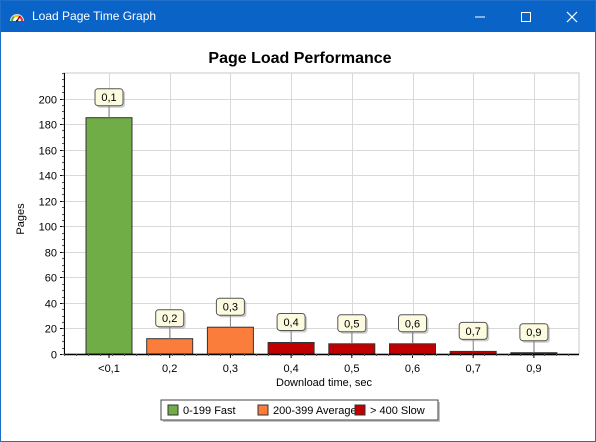  Describe the element at coordinates (51, 330) in the screenshot. I see `y-tick-label: 20` at that location.